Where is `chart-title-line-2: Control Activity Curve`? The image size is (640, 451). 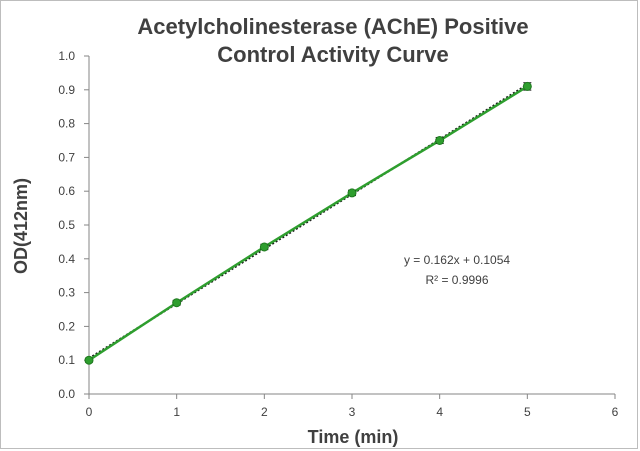
chart-title-line-2: Control Activity Curve is located at coordinates (332, 54).